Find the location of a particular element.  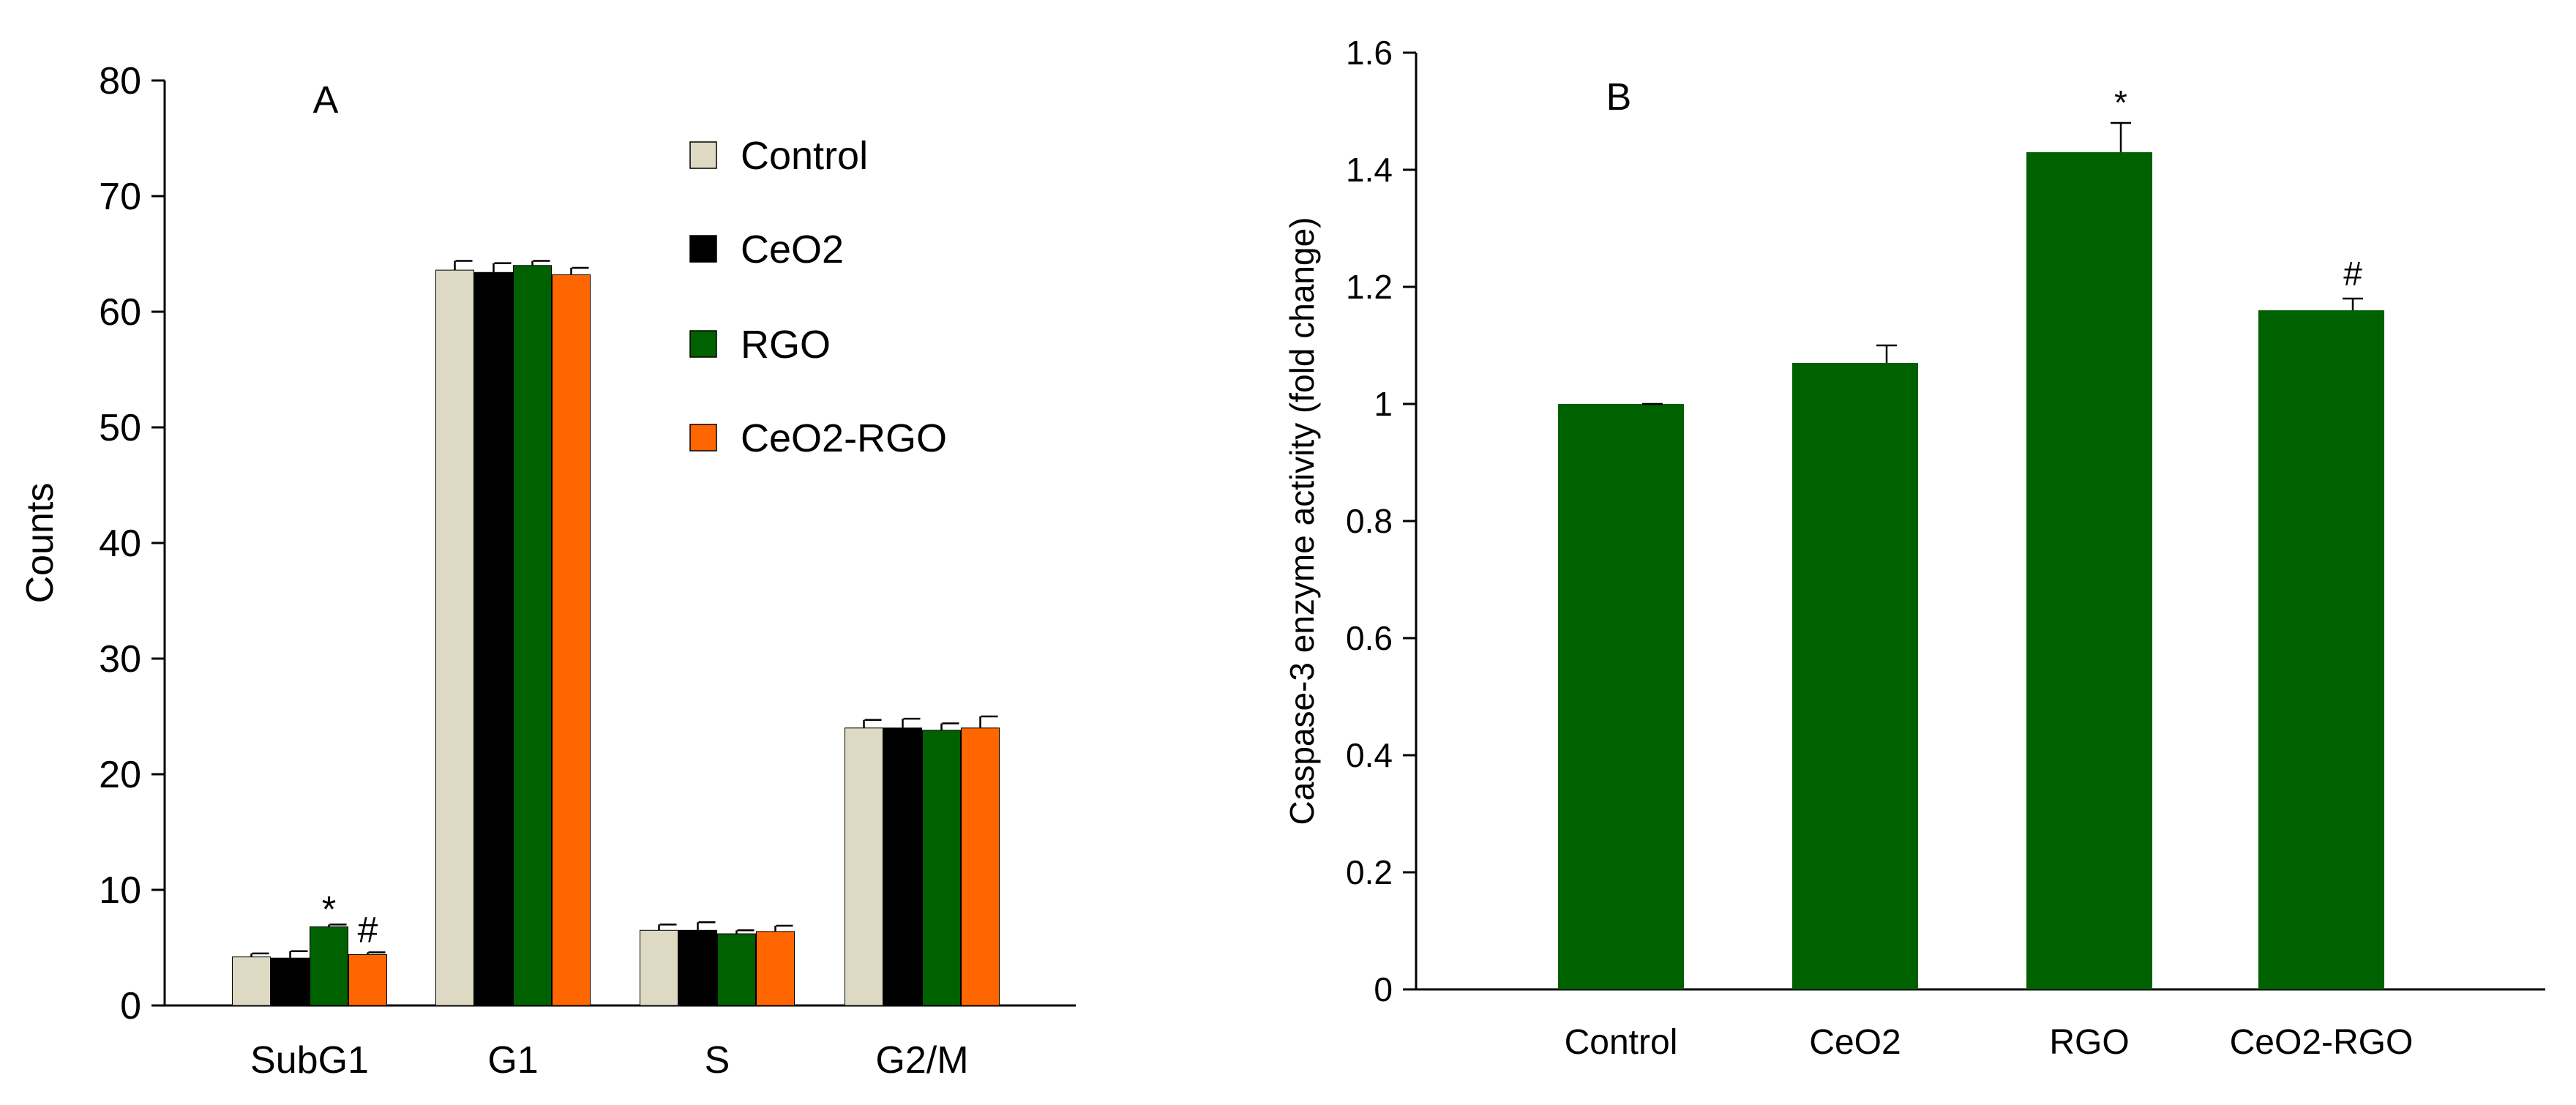

panel-b-y-axis-title: Caspase-3 enzyme activity (fold change) is located at coordinates (1302, 521).